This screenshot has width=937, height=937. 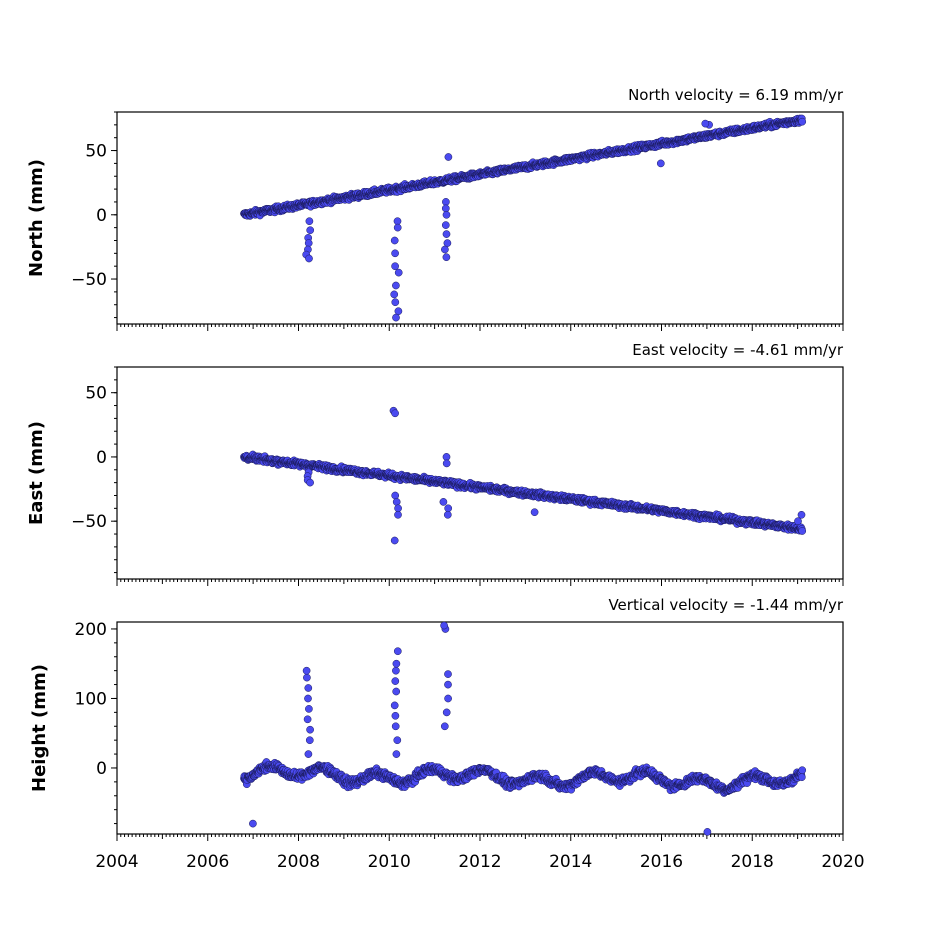 I want to click on x-tick-label: 2014, so click(x=570, y=862).